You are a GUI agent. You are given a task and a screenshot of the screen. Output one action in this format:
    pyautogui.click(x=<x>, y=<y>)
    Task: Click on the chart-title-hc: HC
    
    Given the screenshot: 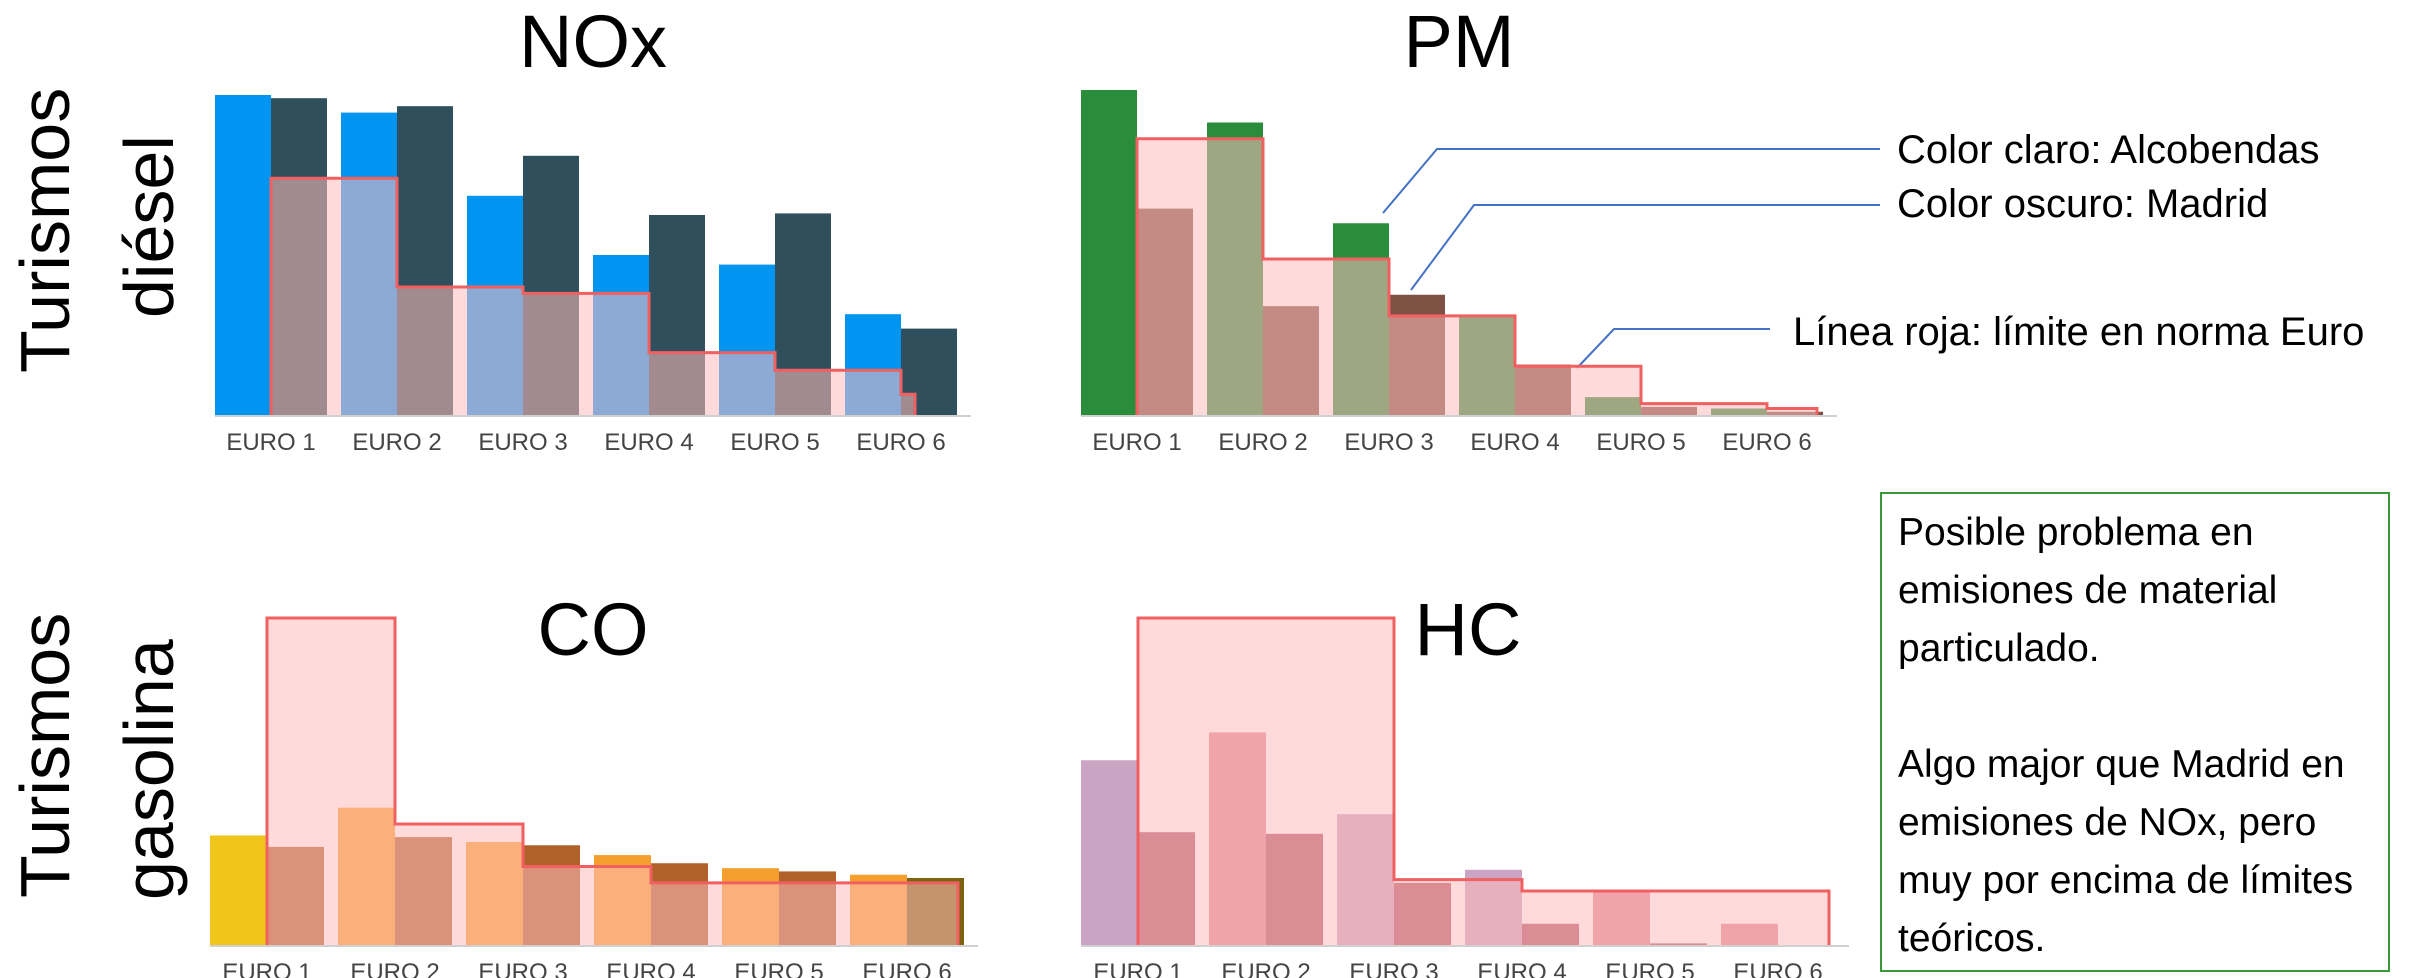 What is the action you would take?
    pyautogui.click(x=1468, y=629)
    